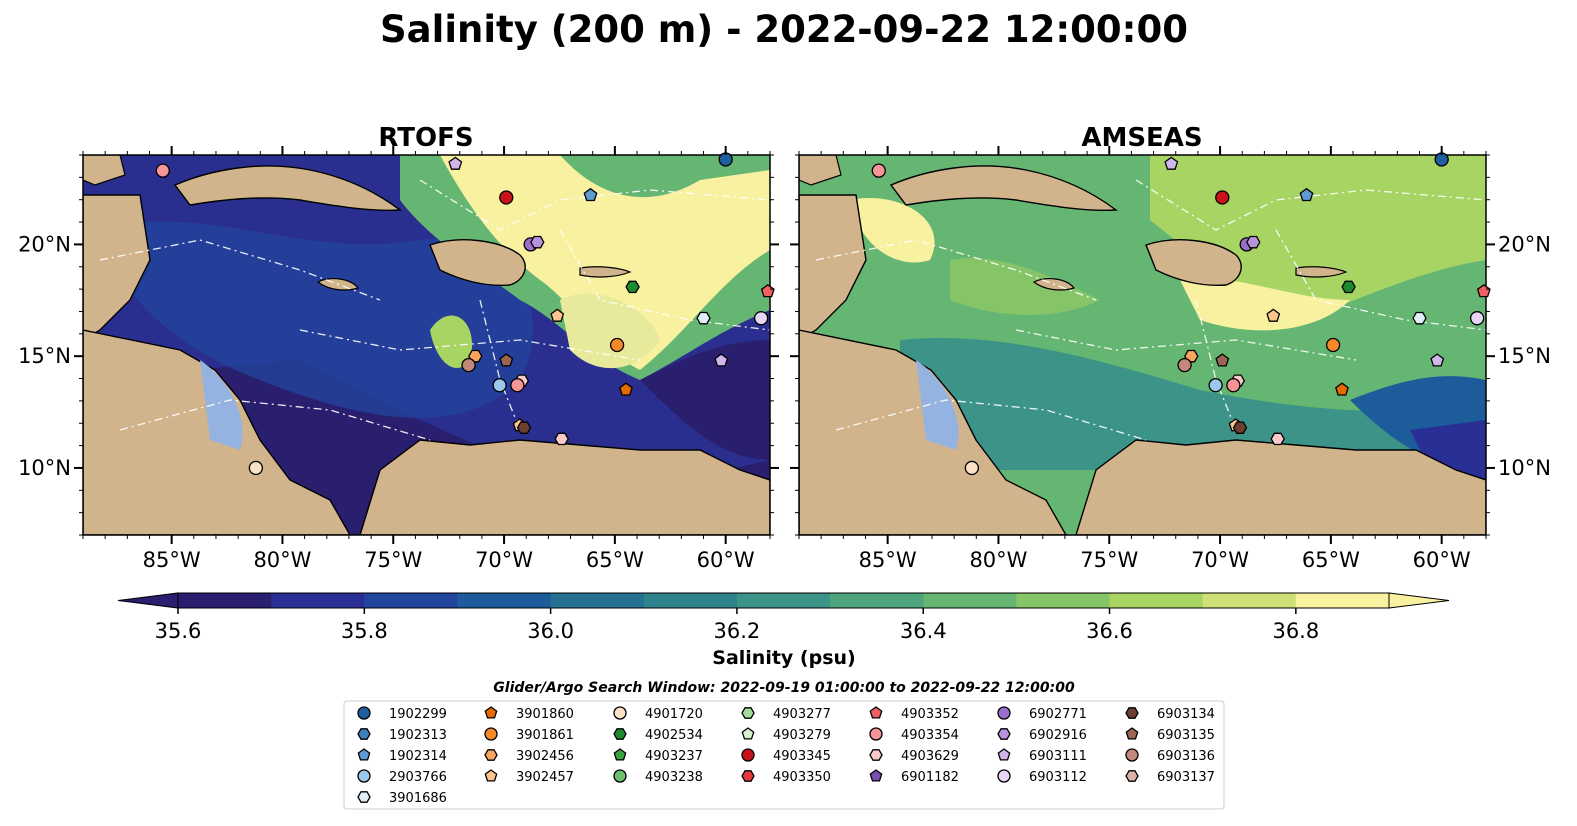  What do you see at coordinates (425, 138) in the screenshot?
I see `panel-title-rtofs: RTOFS` at bounding box center [425, 138].